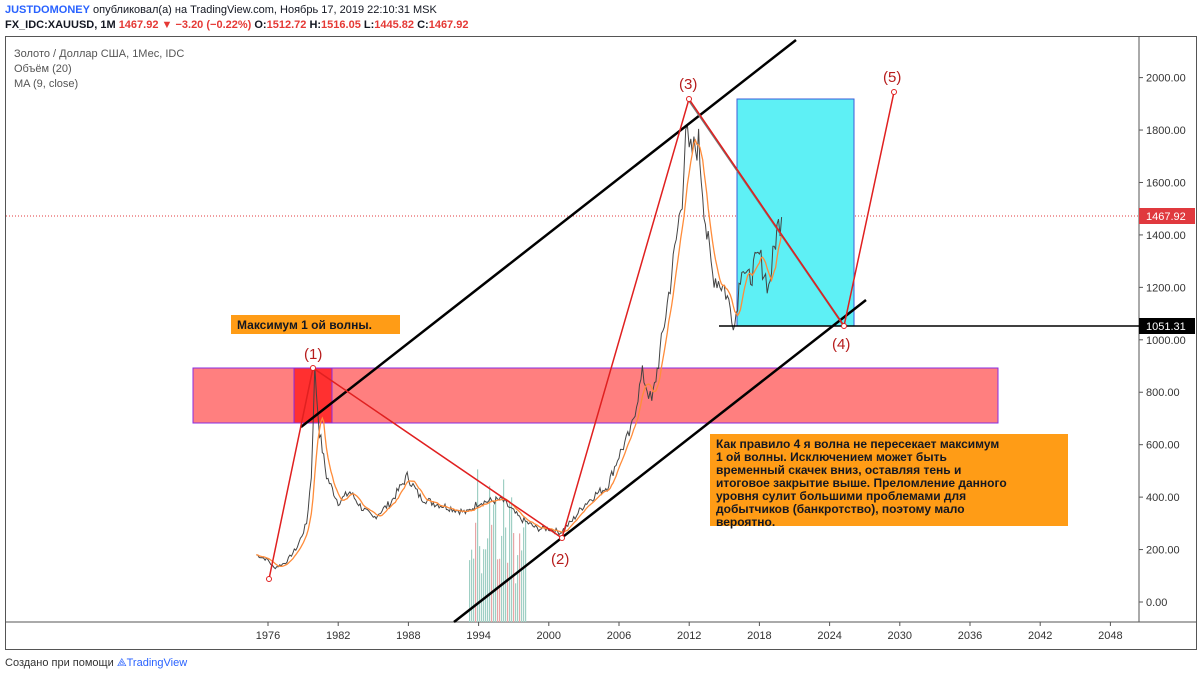 This screenshot has width=1200, height=680. Describe the element at coordinates (688, 84) in the screenshot. I see `wave-label-3: (3)` at that location.